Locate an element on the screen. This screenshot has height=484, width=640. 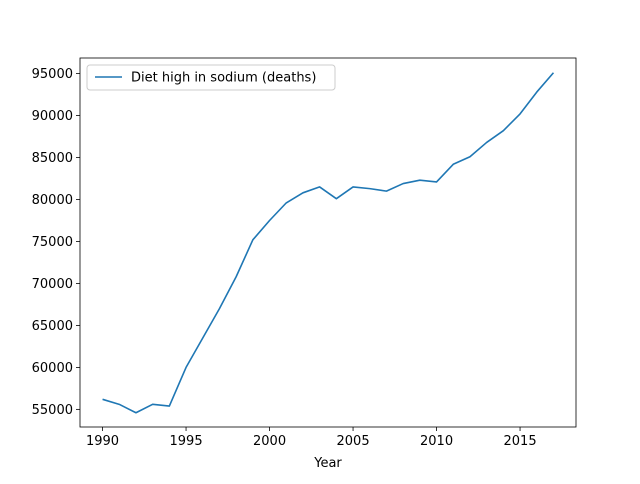
y-tick-label: 95000 is located at coordinates (52, 74).